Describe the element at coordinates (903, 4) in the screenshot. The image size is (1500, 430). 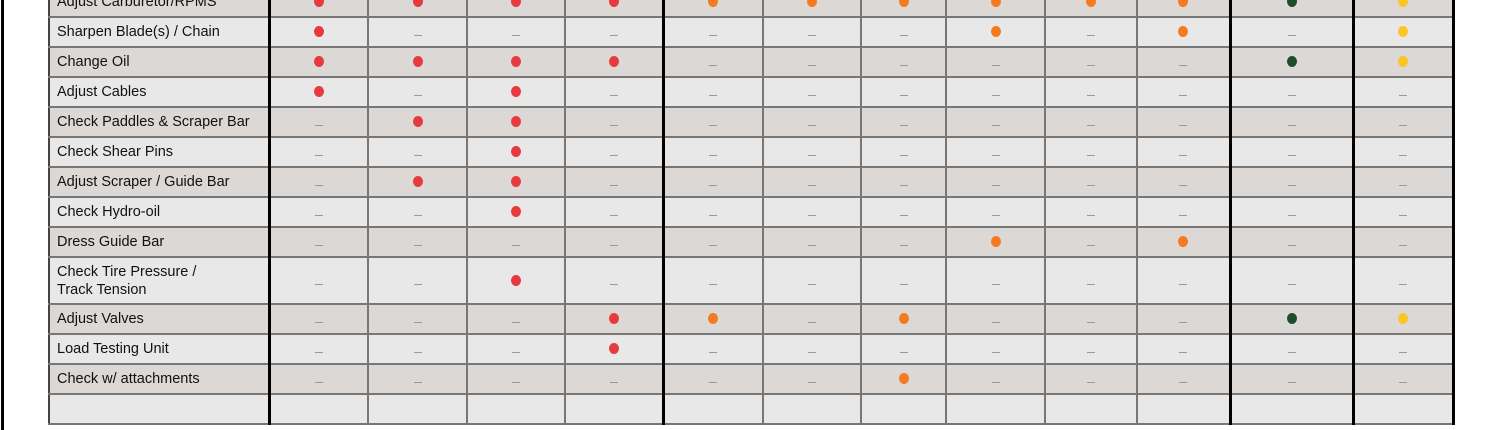
I see `orange-dot-icon` at that location.